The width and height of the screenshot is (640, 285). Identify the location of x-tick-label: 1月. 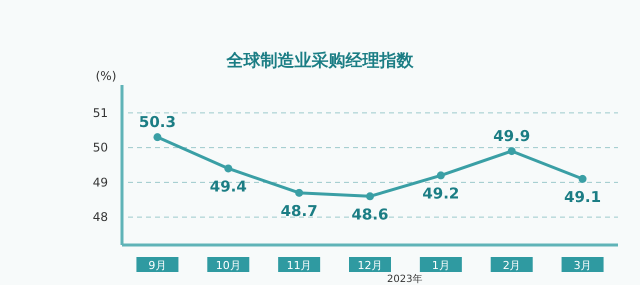
(441, 265).